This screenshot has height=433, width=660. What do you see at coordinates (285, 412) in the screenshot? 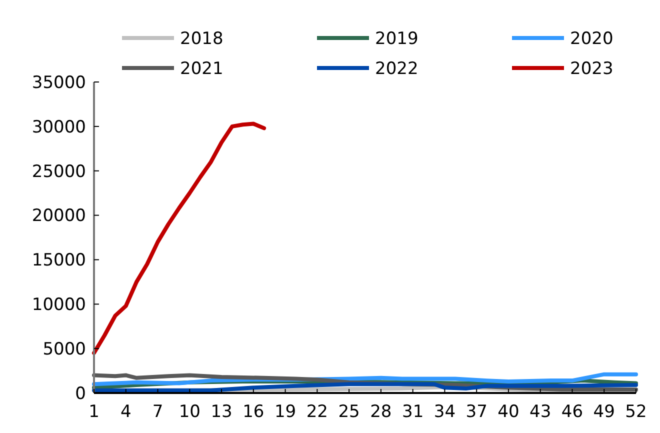
I see `x-tick-label: 19` at bounding box center [285, 412].